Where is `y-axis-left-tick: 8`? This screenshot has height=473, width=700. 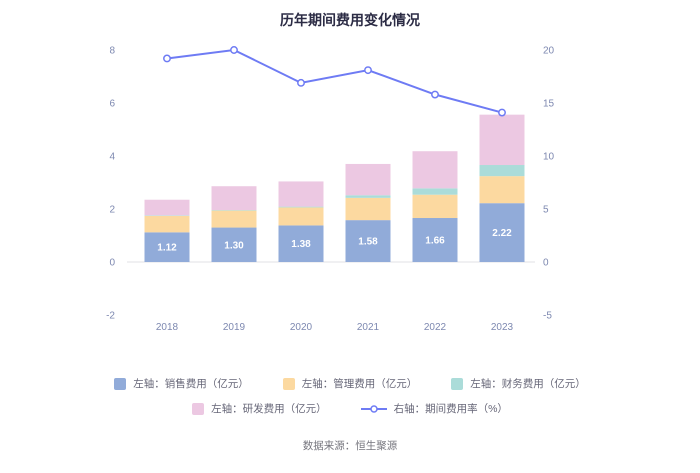
y-axis-left-tick: 8 is located at coordinates (112, 51).